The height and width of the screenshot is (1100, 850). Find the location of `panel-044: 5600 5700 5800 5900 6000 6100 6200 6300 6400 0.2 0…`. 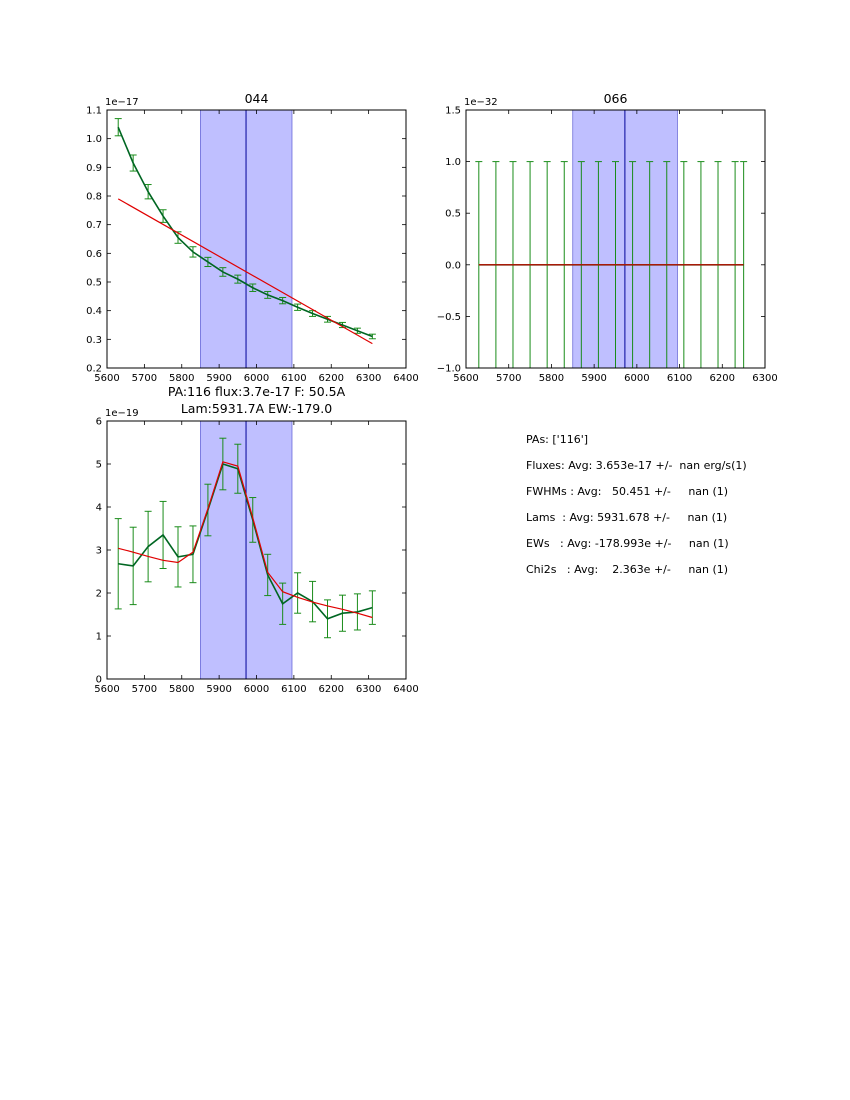

panel-044: 5600 5700 5800 5900 6000 6100 6200 6300 6400 0.2 0… is located at coordinates (252, 237).